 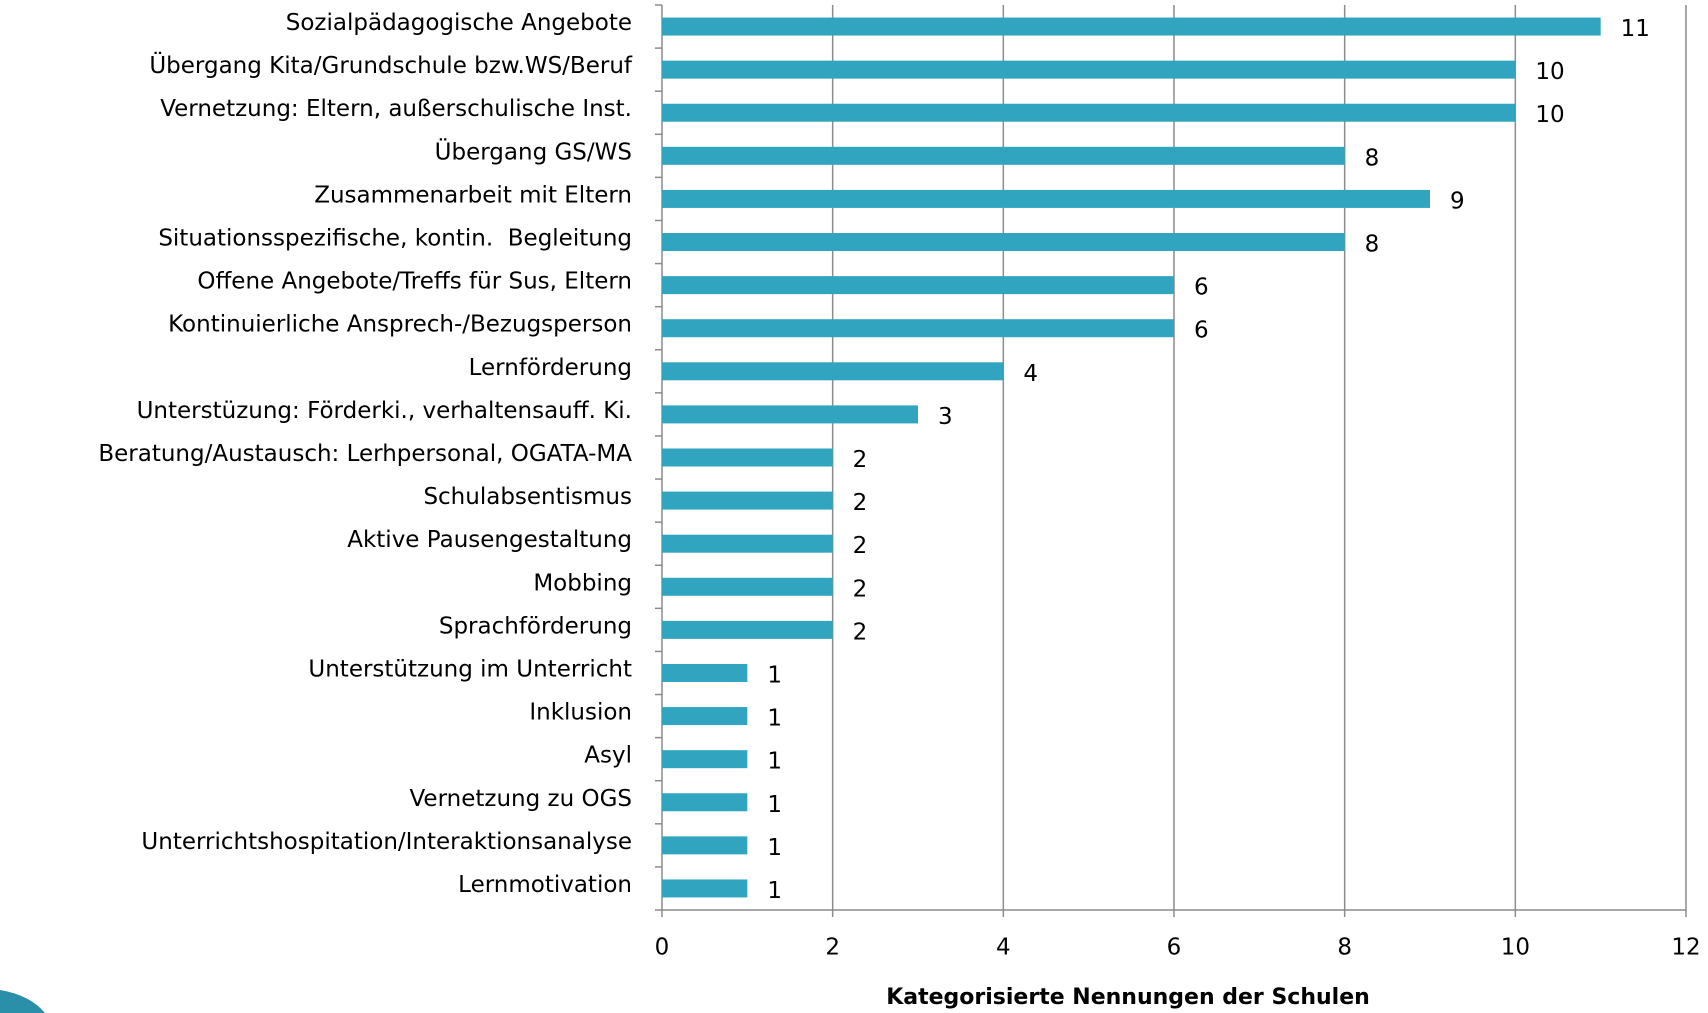 I want to click on x-tick-label: 6, so click(x=1174, y=948).